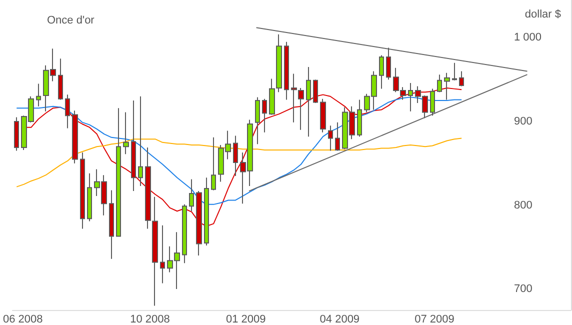  What do you see at coordinates (542, 14) in the screenshot?
I see `y-axis-title: dollar $` at bounding box center [542, 14].